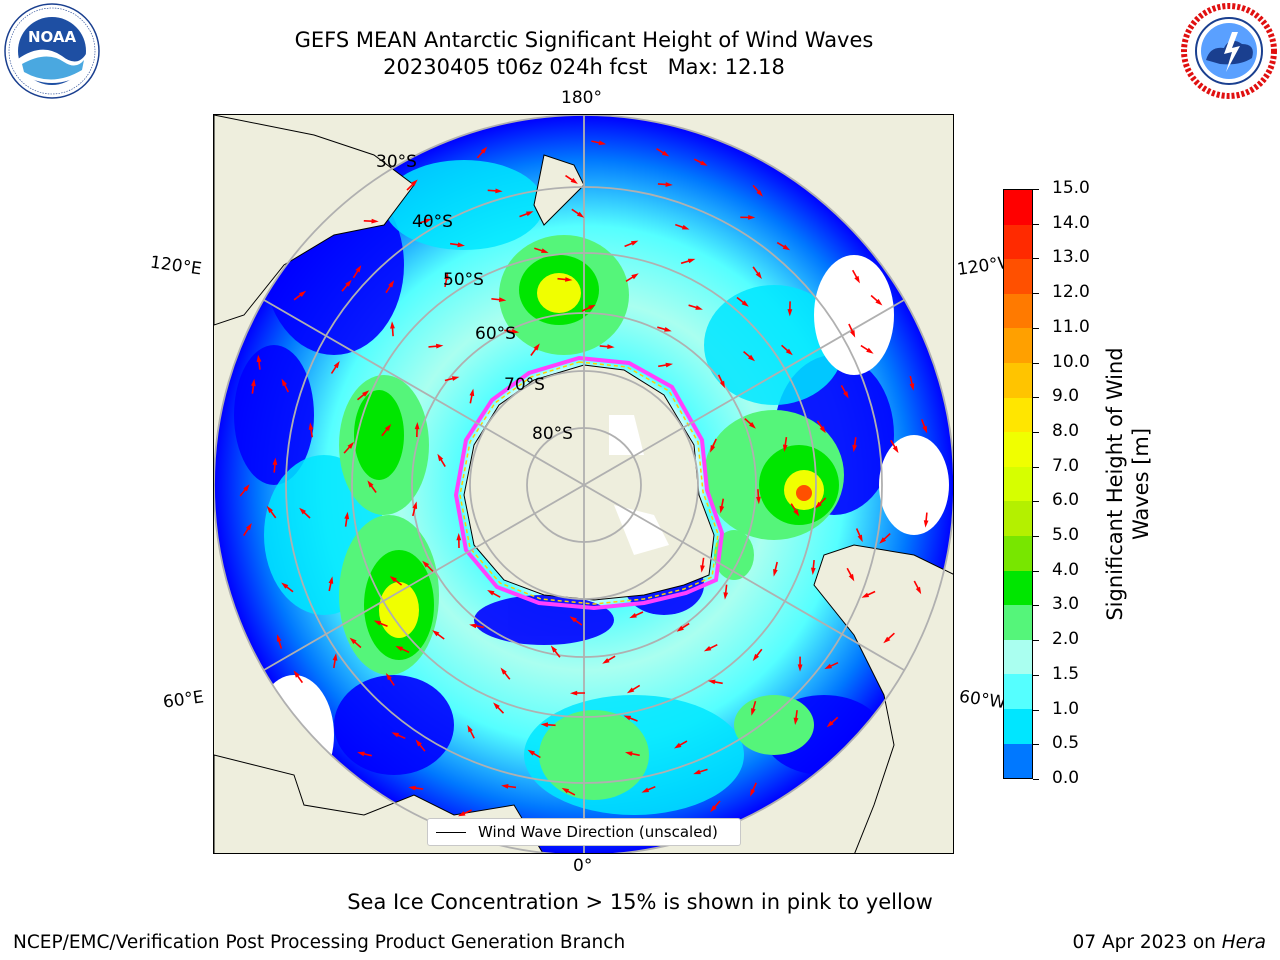  Describe the element at coordinates (584, 67) in the screenshot. I see `chart-subtitle: 20230405 t06z 024h fcst Max: 12.18` at that location.